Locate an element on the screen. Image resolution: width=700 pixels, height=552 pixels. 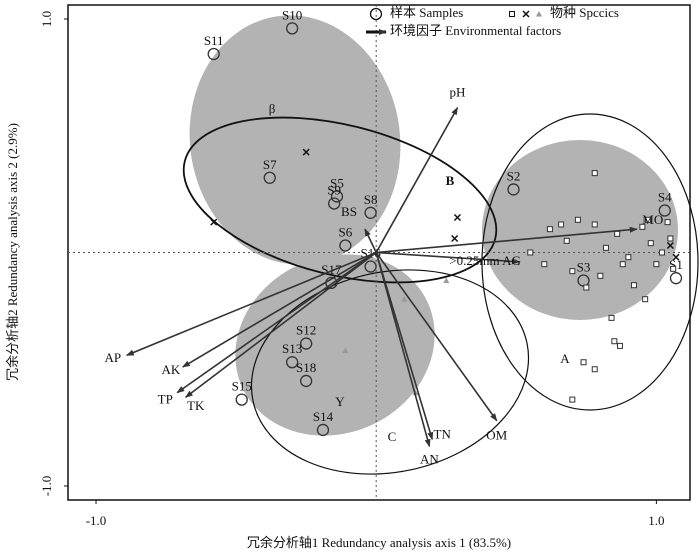
group-label: C is located at coordinates (392, 436).